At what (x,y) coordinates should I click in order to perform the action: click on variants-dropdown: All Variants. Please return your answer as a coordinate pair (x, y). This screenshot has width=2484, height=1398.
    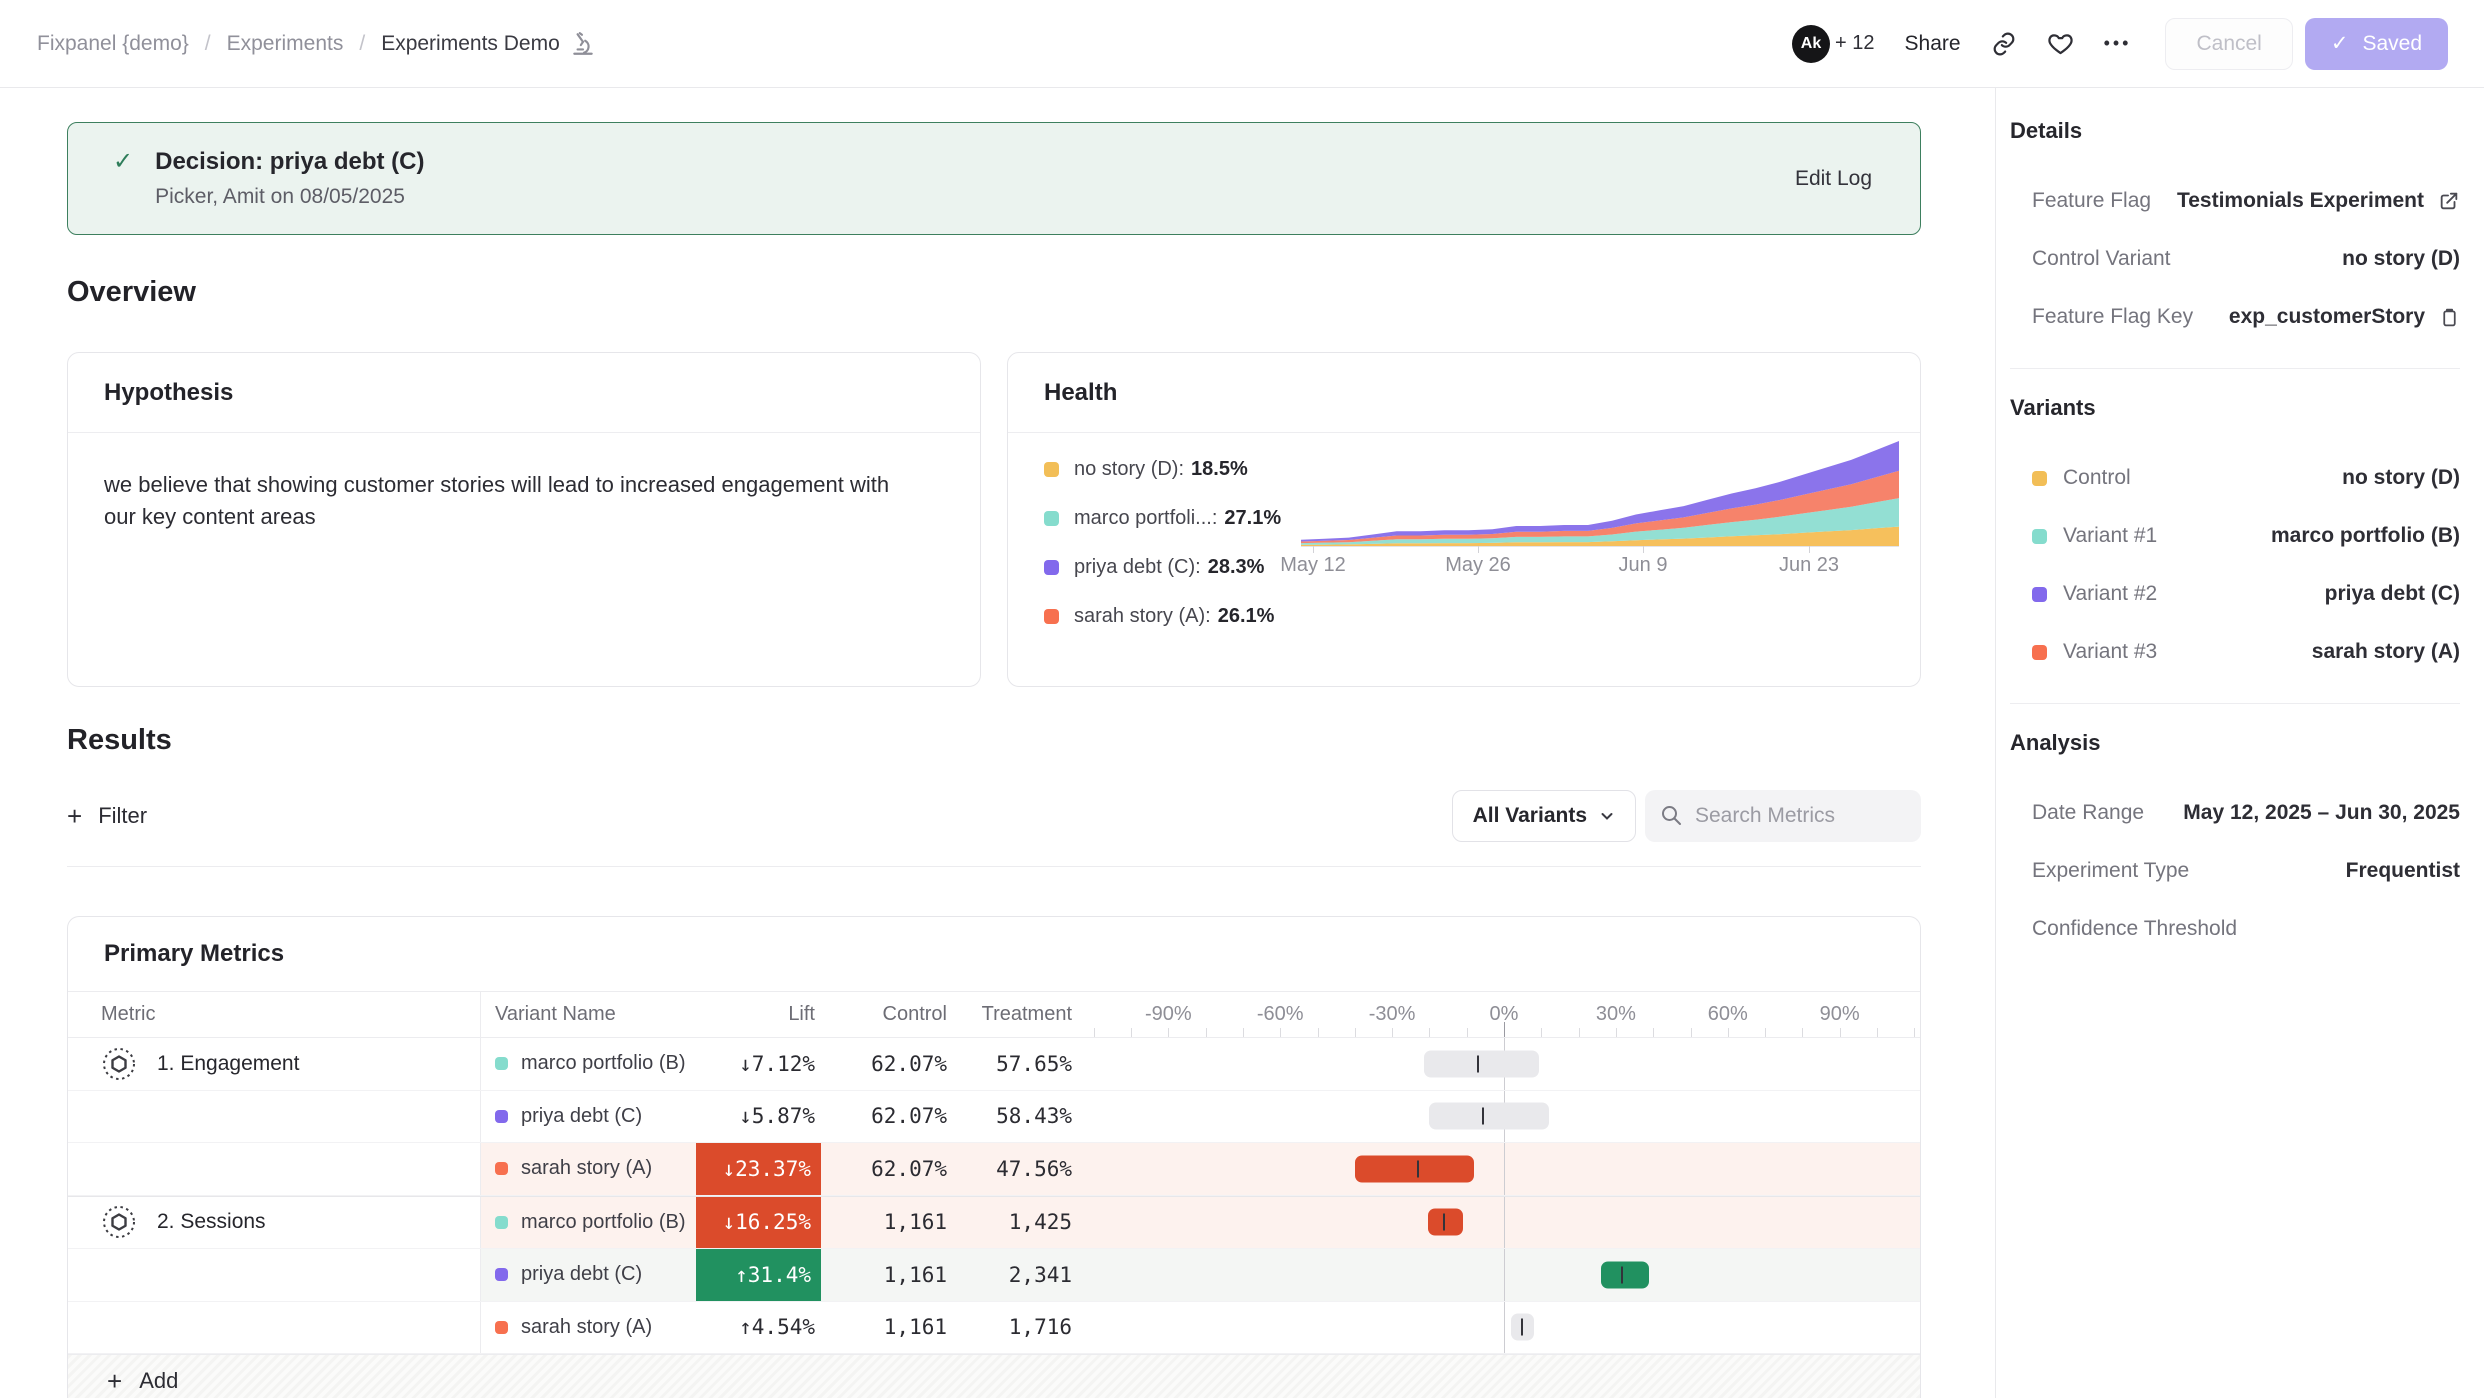
    Looking at the image, I should click on (1543, 816).